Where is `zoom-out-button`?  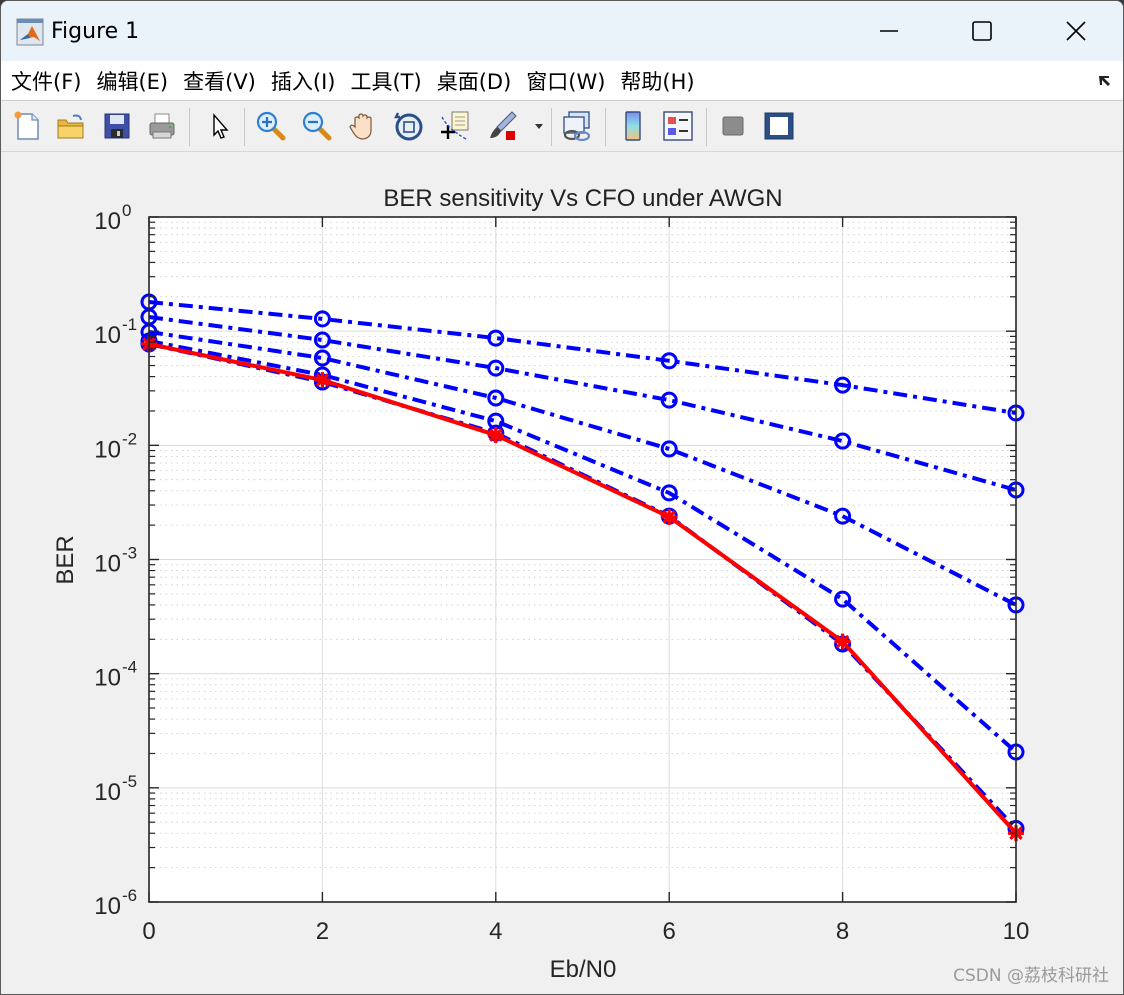
zoom-out-button is located at coordinates (317, 126).